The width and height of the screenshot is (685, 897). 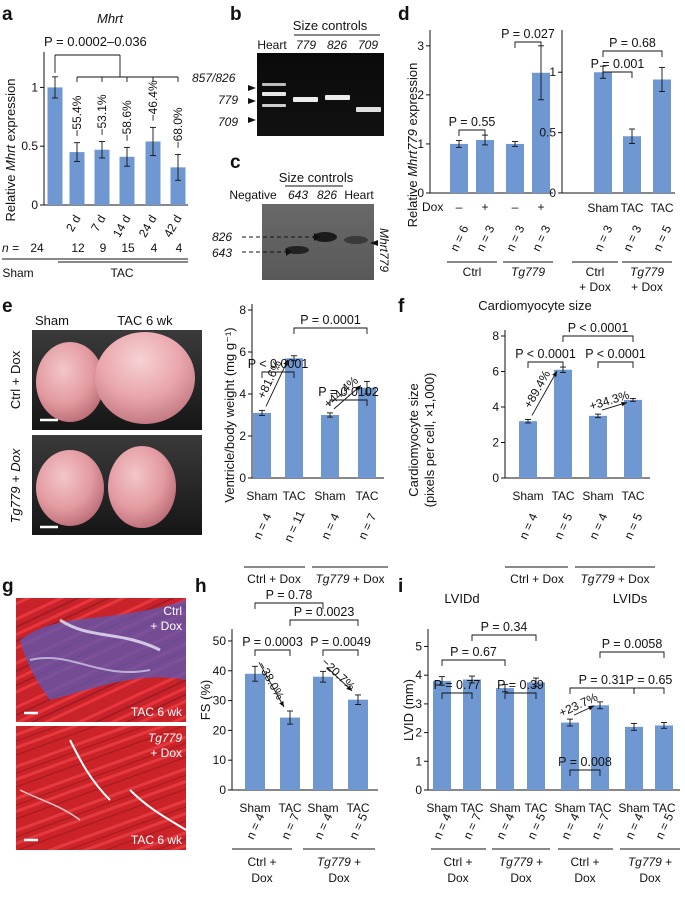 What do you see at coordinates (29, 146) in the screenshot?
I see `y-tick-label-a-1: 0.5` at bounding box center [29, 146].